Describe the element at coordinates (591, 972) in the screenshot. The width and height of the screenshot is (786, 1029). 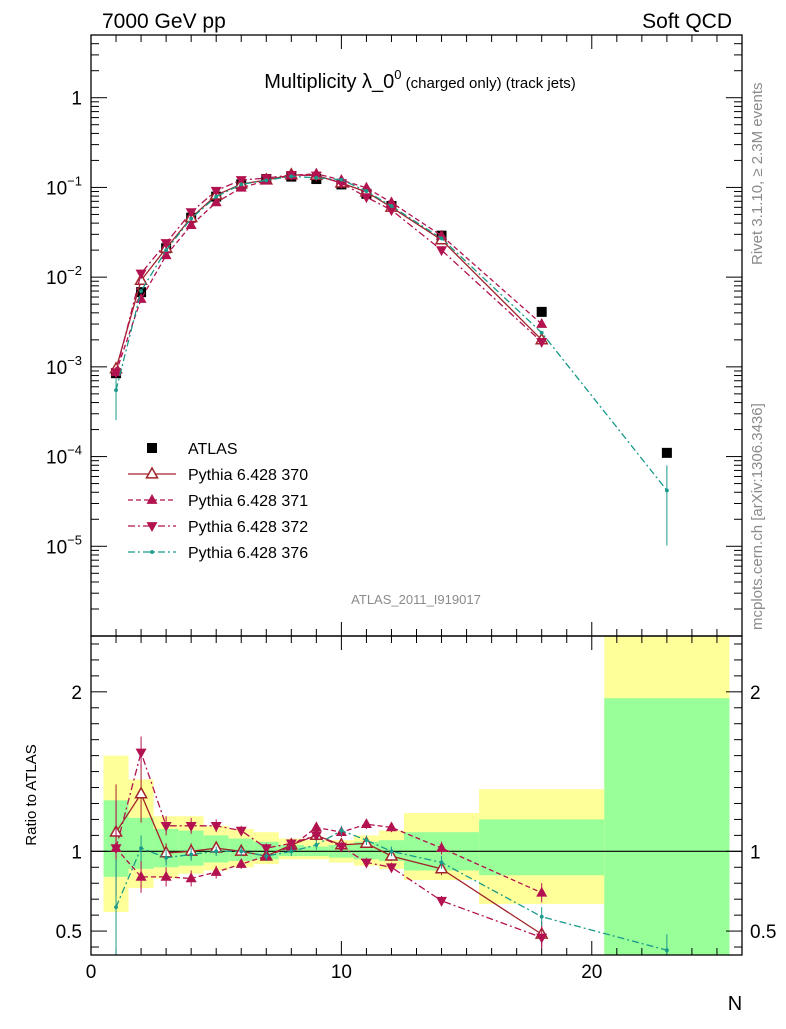
I see `x-tick-label: 20` at that location.